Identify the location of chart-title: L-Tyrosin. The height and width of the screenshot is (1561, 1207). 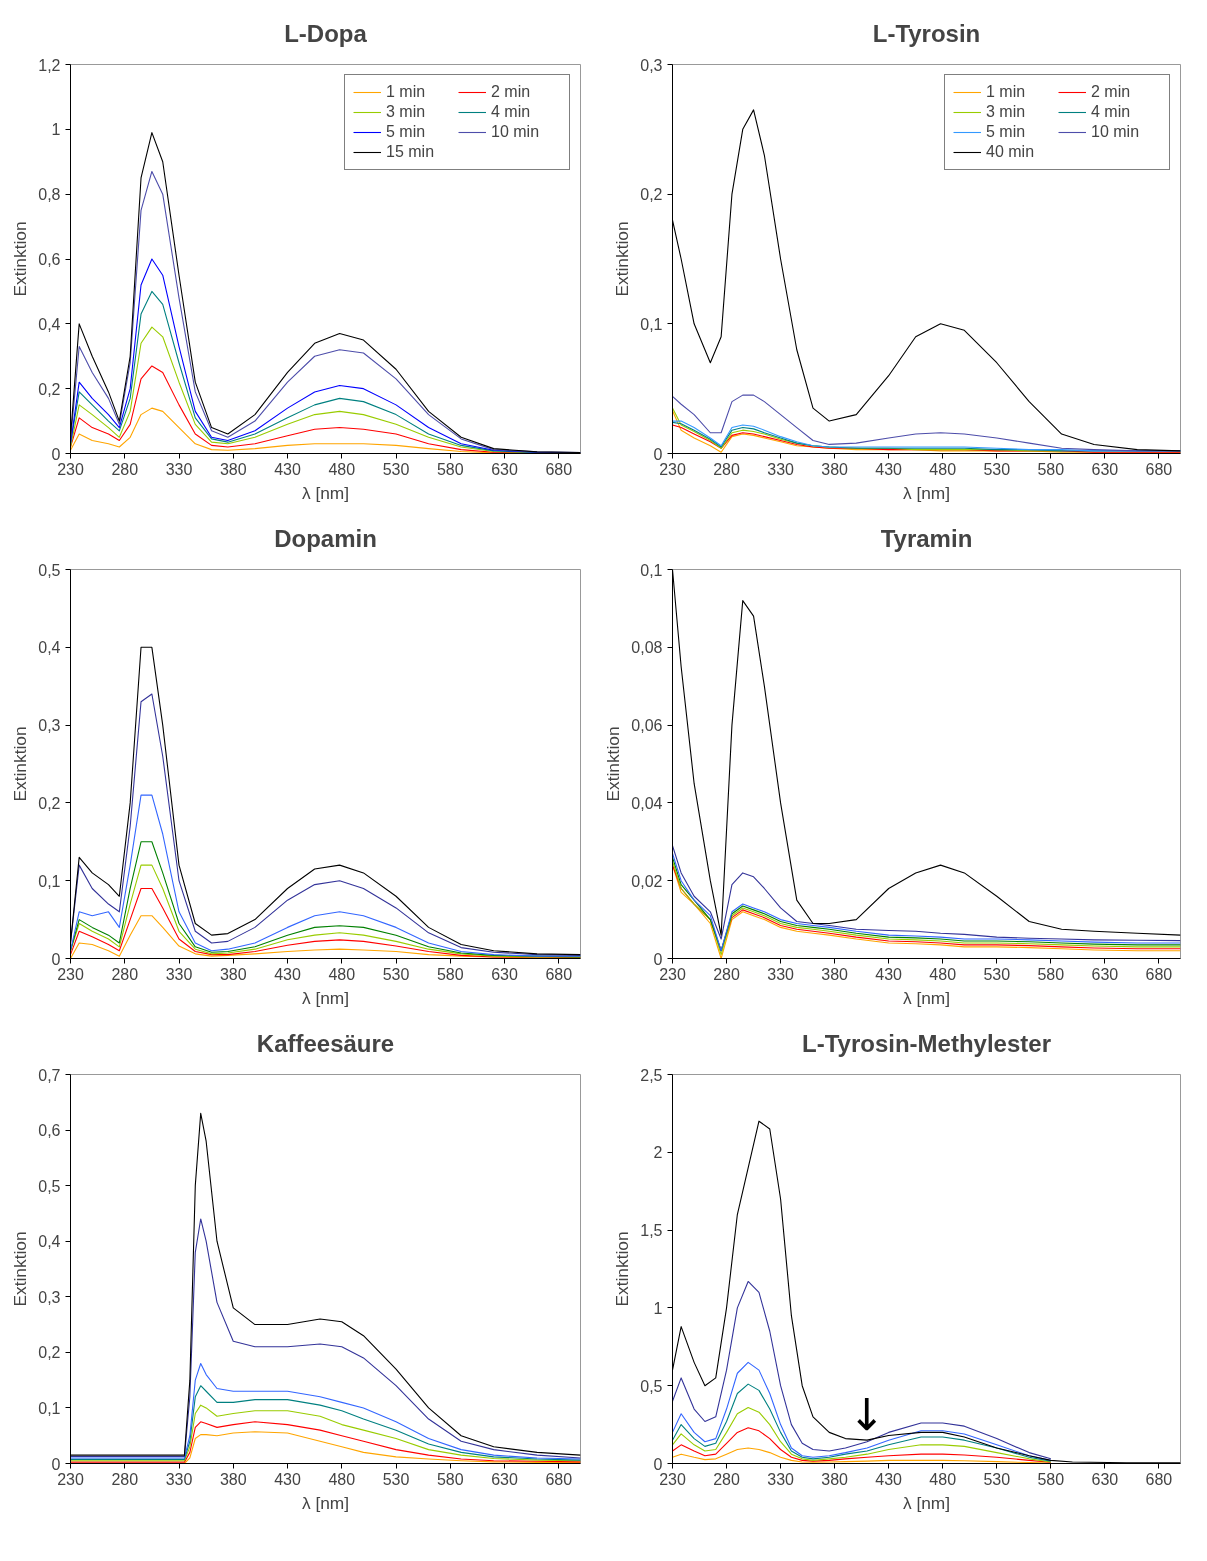
(926, 33).